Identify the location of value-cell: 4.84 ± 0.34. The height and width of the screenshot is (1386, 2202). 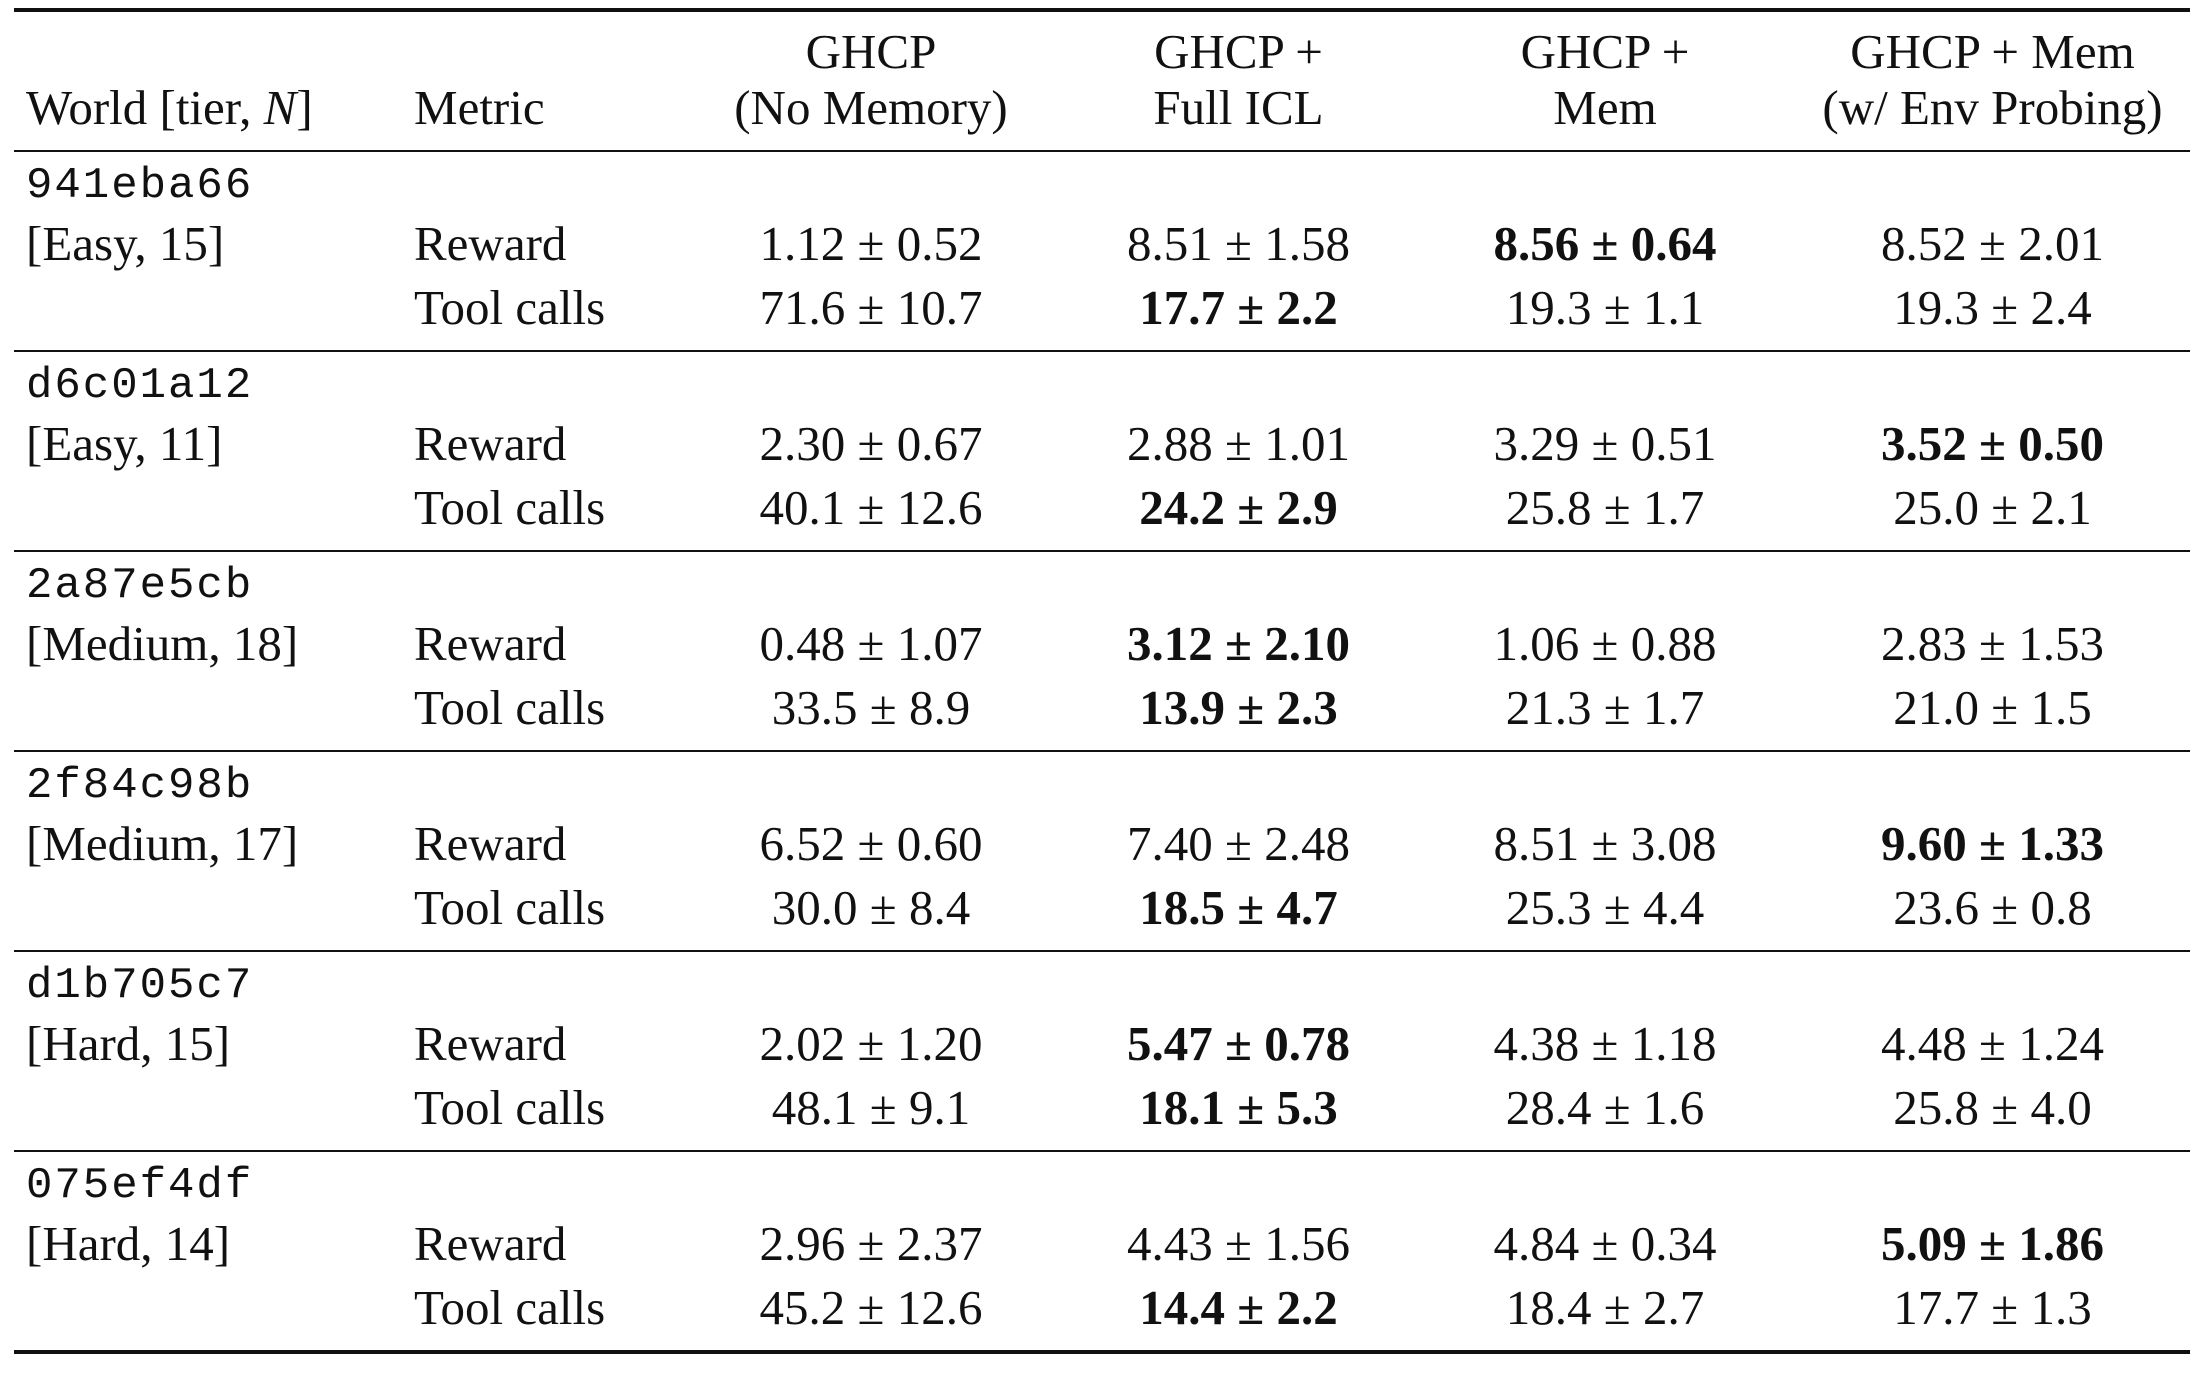
(1605, 1243).